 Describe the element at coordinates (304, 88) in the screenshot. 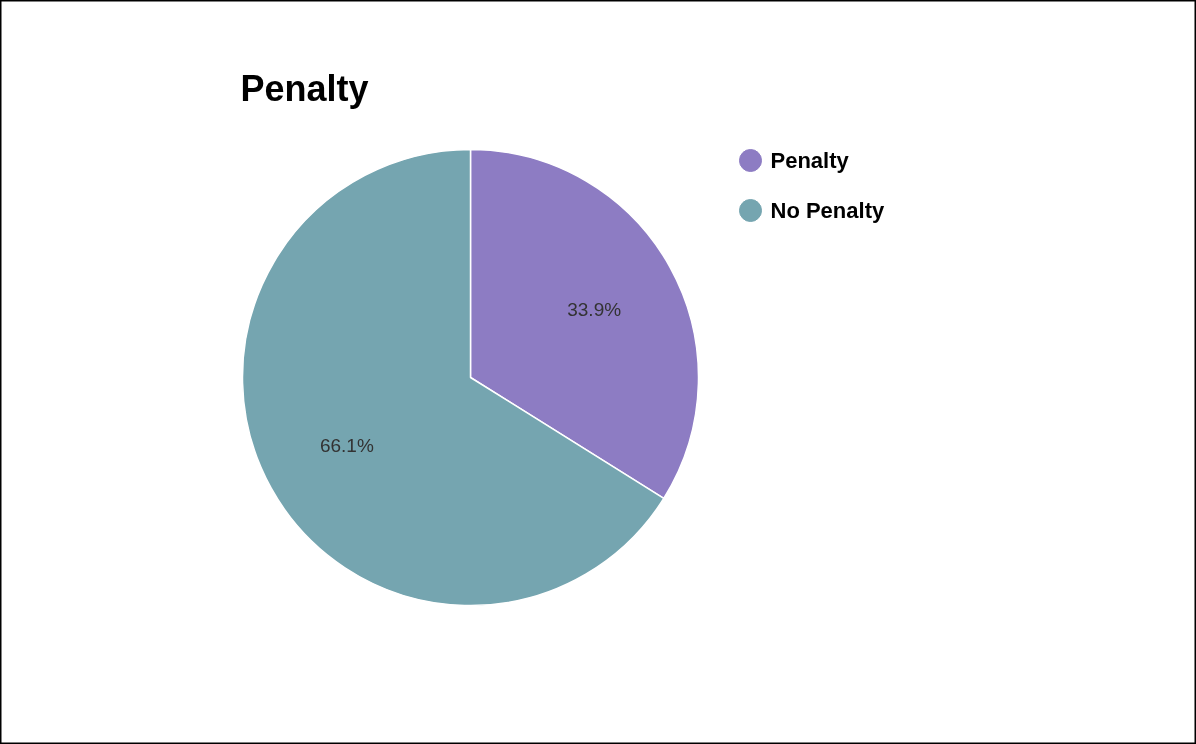

I see `chart-title: Penalty` at that location.